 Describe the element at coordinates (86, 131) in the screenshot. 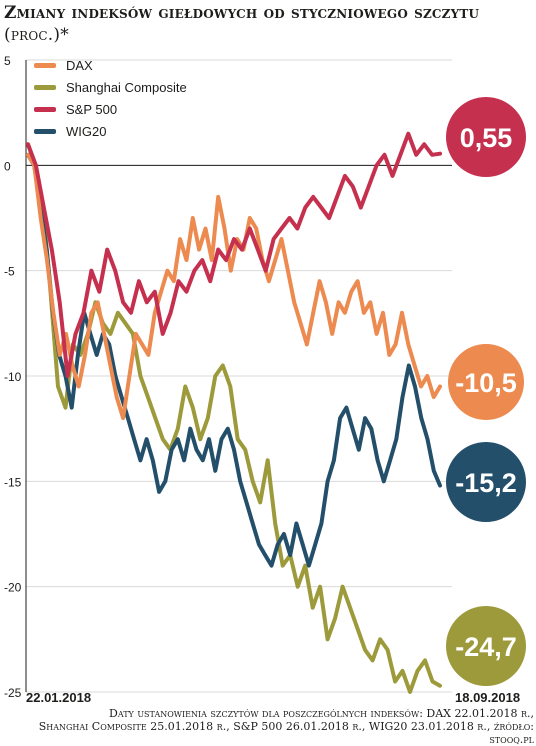

I see `legend-label-wig20: WIG20` at that location.